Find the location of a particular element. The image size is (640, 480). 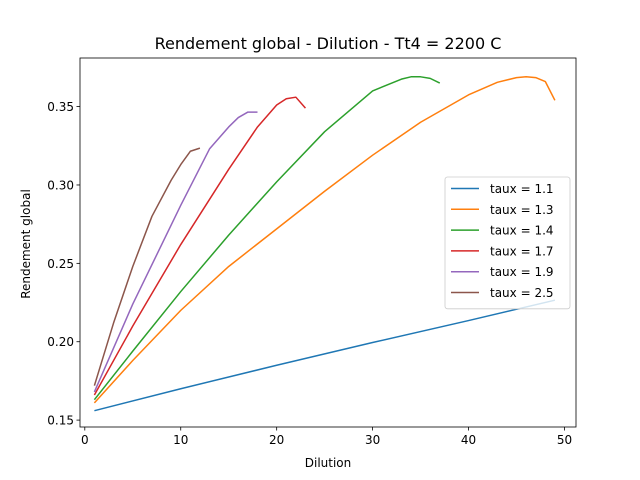

legend-label-4: taux = 1.9 is located at coordinates (522, 272).